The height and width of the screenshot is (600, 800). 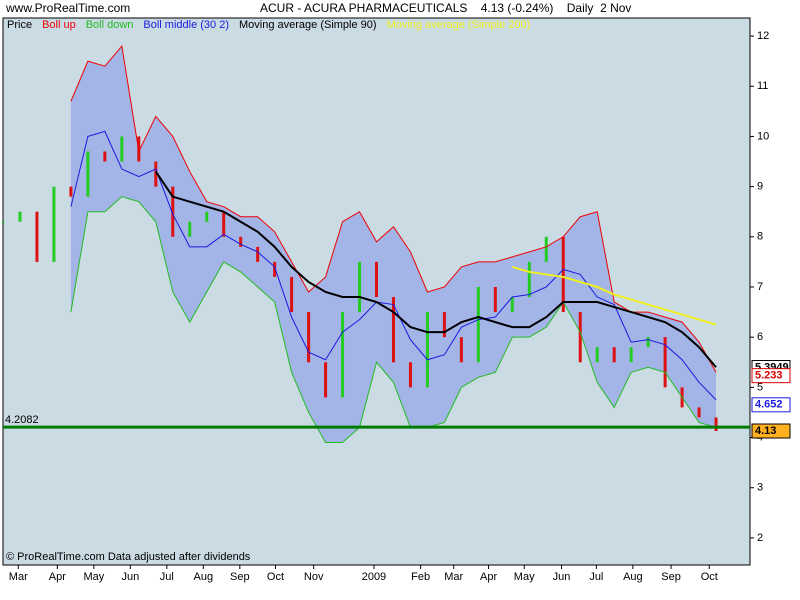 I want to click on y-tick-label: 12, so click(x=763, y=36).